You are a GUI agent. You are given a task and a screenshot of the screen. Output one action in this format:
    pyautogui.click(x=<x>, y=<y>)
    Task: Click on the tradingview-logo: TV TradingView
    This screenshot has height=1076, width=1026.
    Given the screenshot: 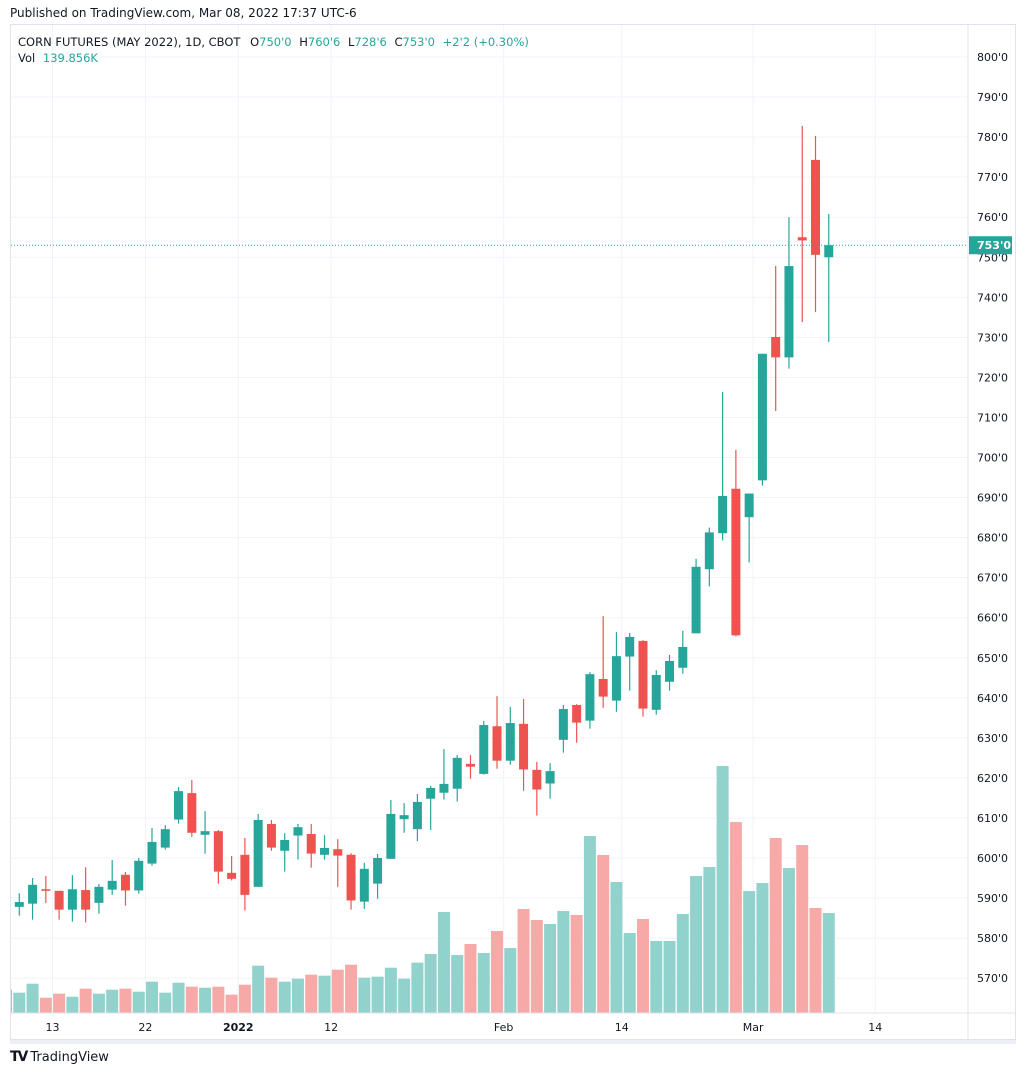 What is the action you would take?
    pyautogui.click(x=59, y=1057)
    